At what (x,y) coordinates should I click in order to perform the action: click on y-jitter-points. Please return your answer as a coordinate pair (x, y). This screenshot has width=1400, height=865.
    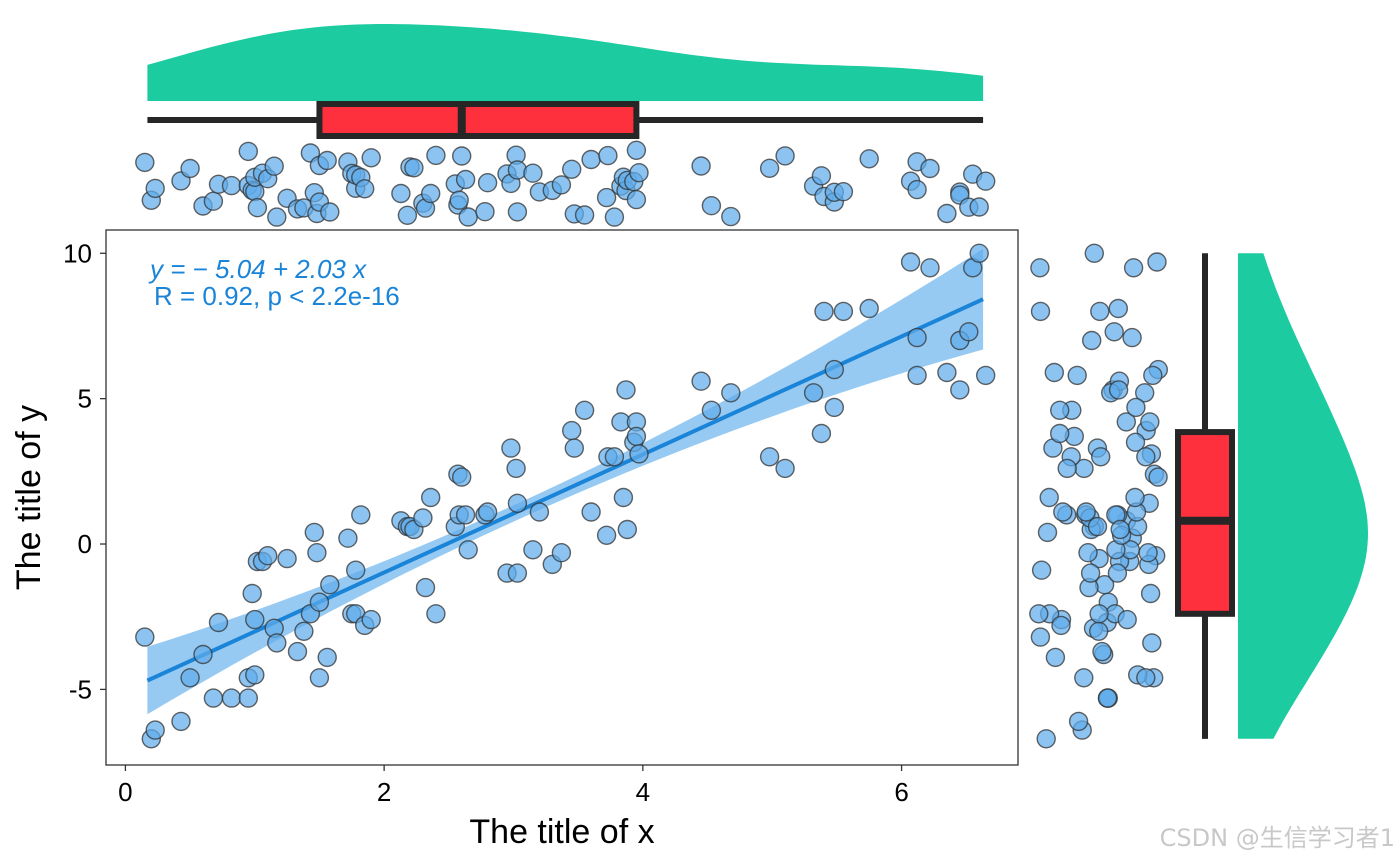
    Looking at the image, I should click on (1099, 496).